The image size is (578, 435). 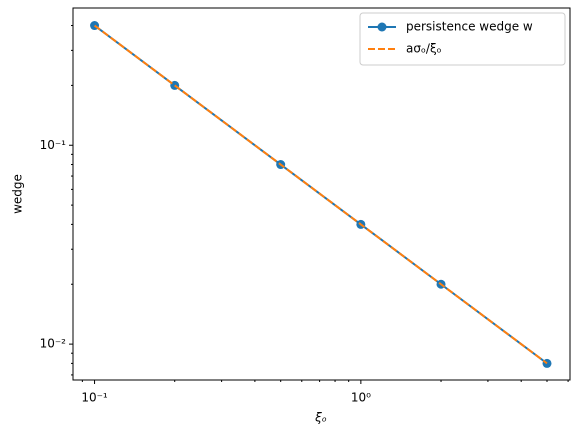 I want to click on legend-marker, so click(x=382, y=27).